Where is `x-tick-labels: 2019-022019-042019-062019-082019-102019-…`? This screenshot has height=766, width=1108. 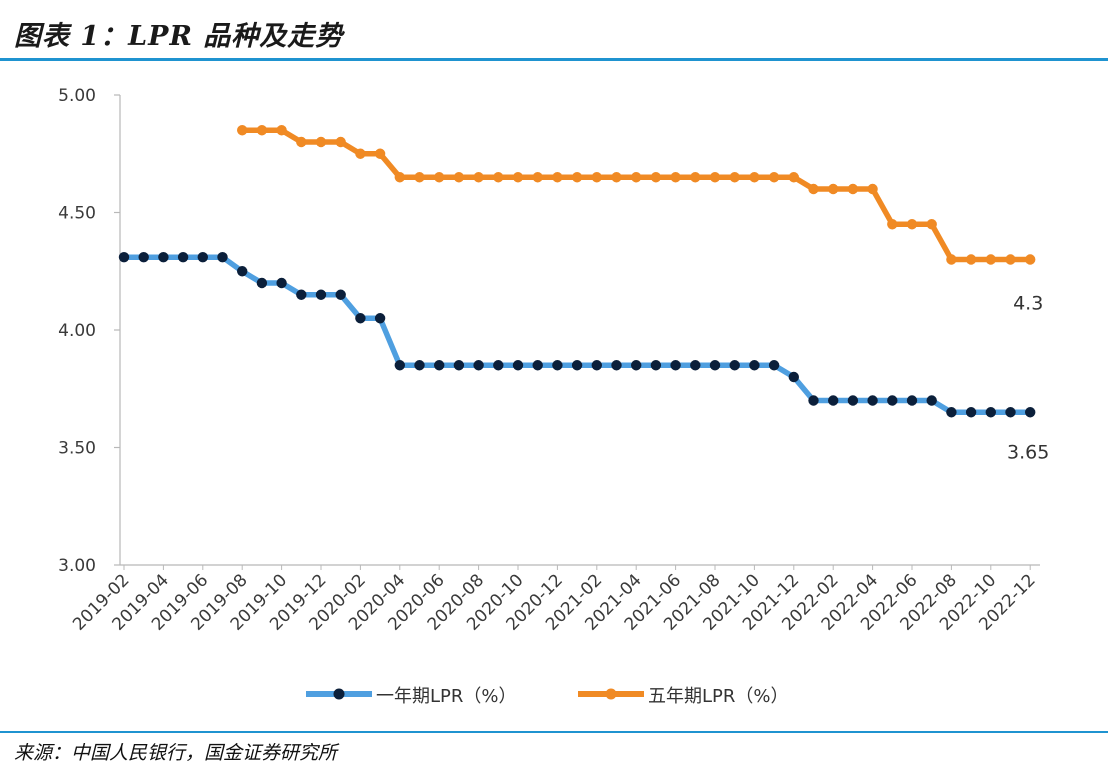
x-tick-labels: 2019-022019-042019-062019-082019-102019-… is located at coordinates (554, 602).